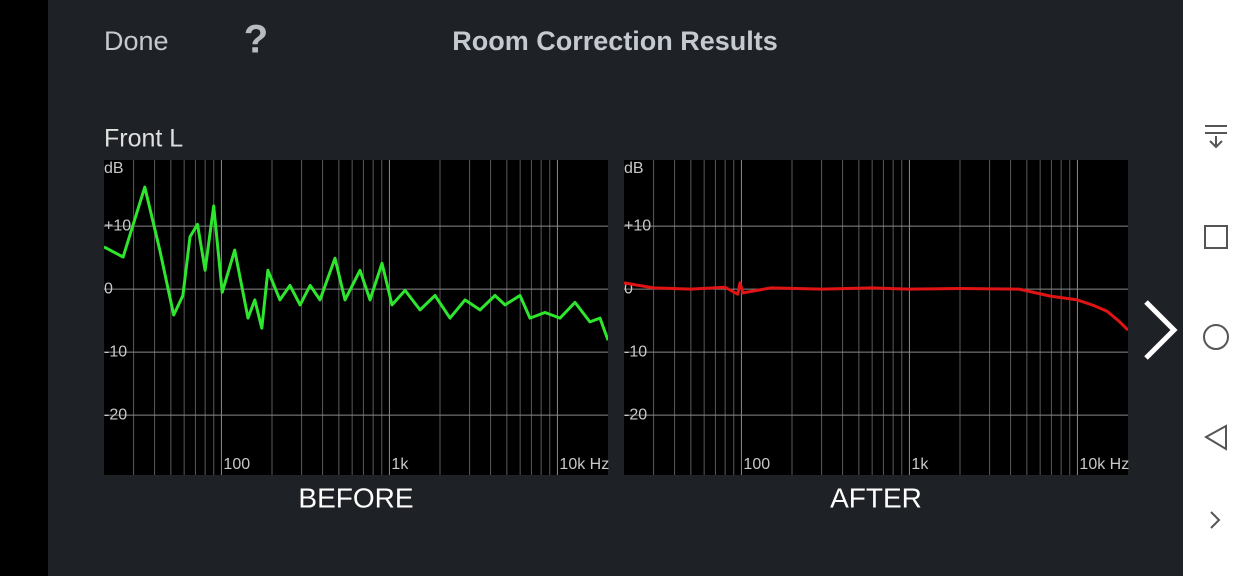  Describe the element at coordinates (143, 139) in the screenshot. I see `section-title: Front L` at that location.